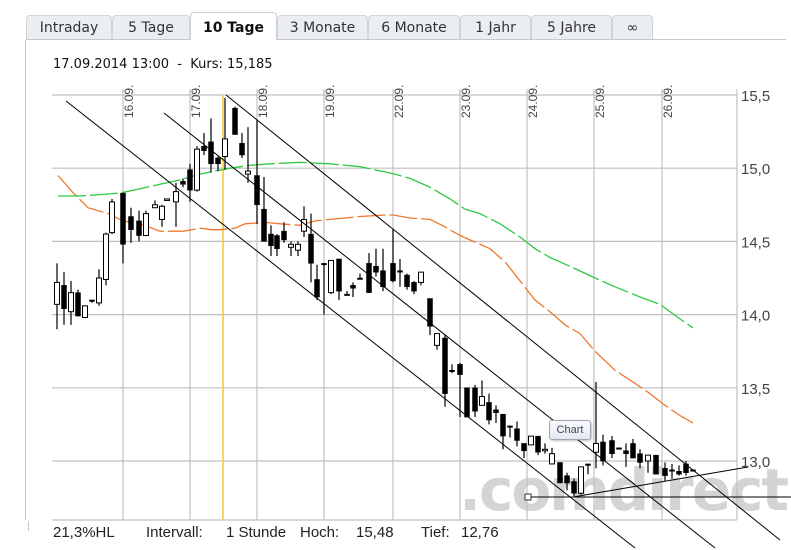  What do you see at coordinates (533, 101) in the screenshot?
I see `x-axis-date-label: 24.09.` at bounding box center [533, 101].